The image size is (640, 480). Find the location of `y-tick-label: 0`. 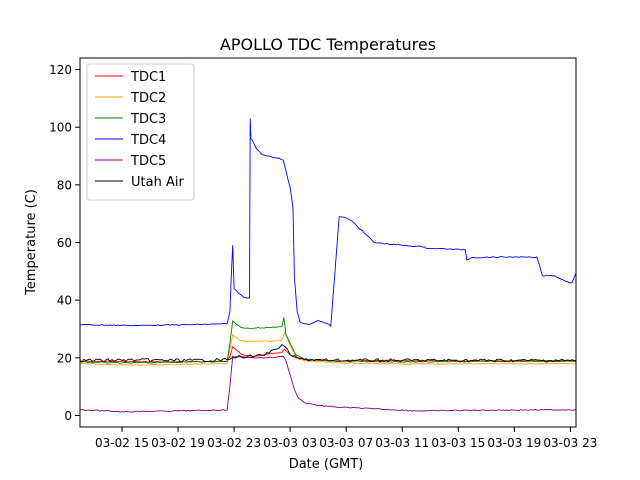

y-tick-label: 0 is located at coordinates (68, 416).